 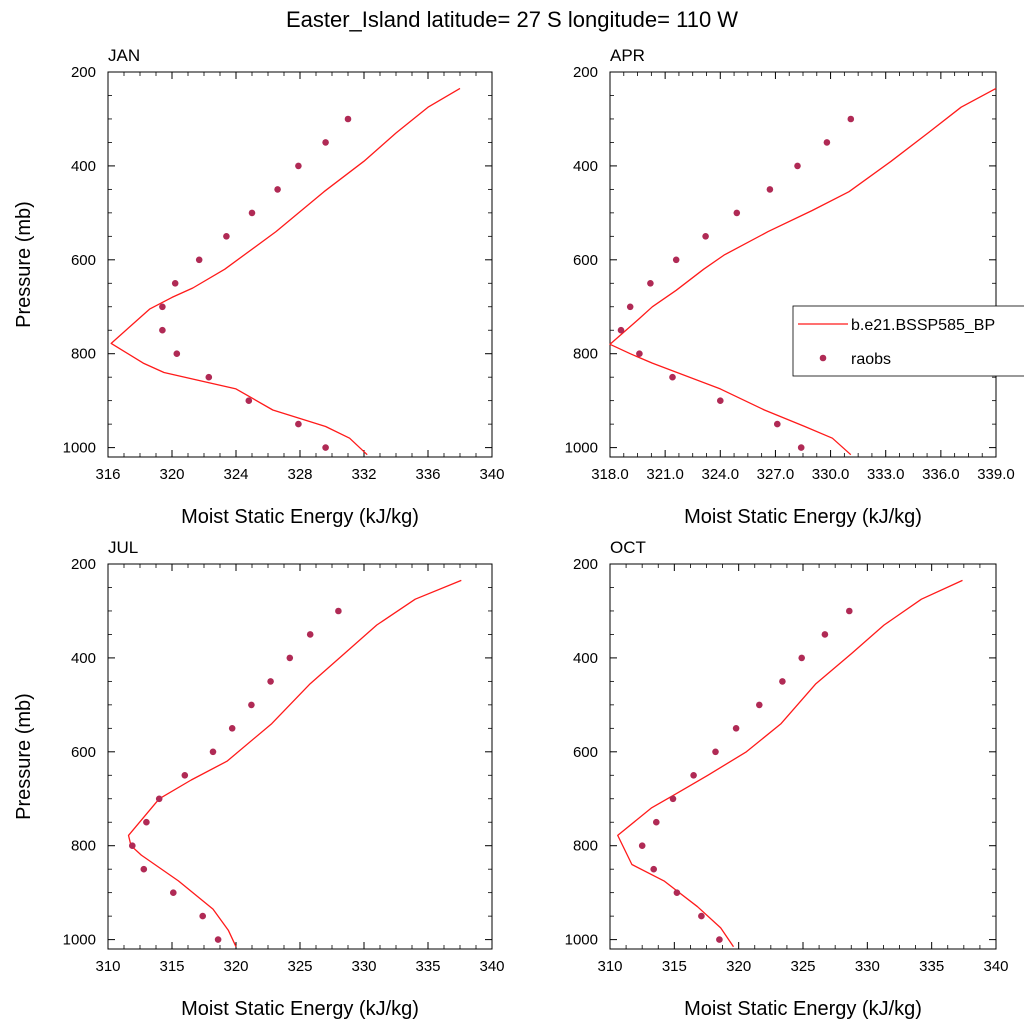 I want to click on panel-title: APR, so click(x=627, y=55).